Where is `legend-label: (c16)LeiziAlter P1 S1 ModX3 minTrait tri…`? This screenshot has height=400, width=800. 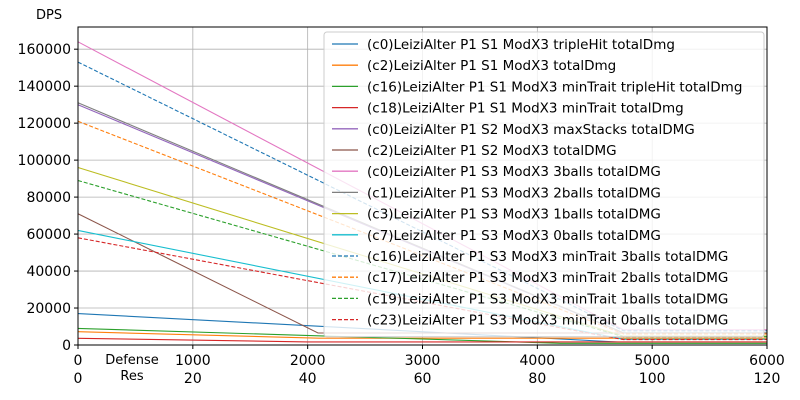
legend-label: (c16)LeiziAlter P1 S1 ModX3 minTrait tri… is located at coordinates (554, 87).